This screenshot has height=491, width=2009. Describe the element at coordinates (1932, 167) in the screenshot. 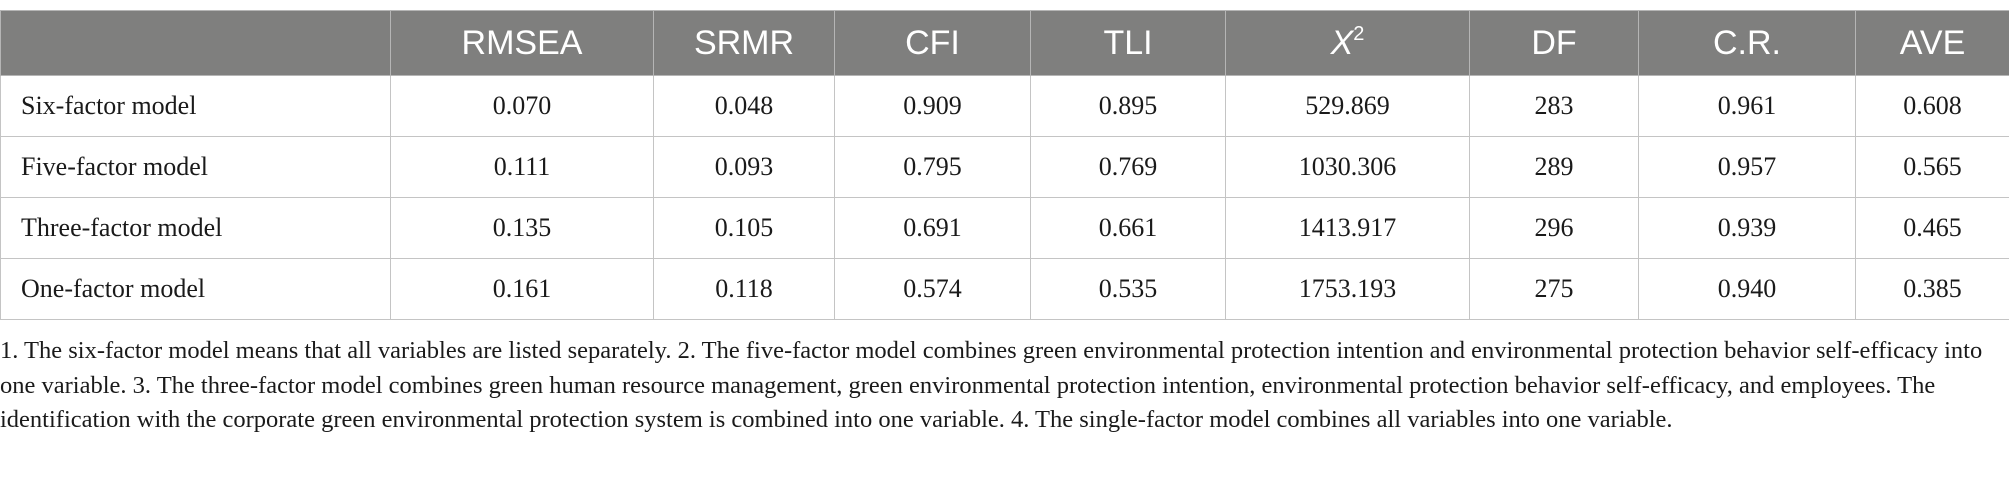

I see `cell-ave: 0.565` at that location.